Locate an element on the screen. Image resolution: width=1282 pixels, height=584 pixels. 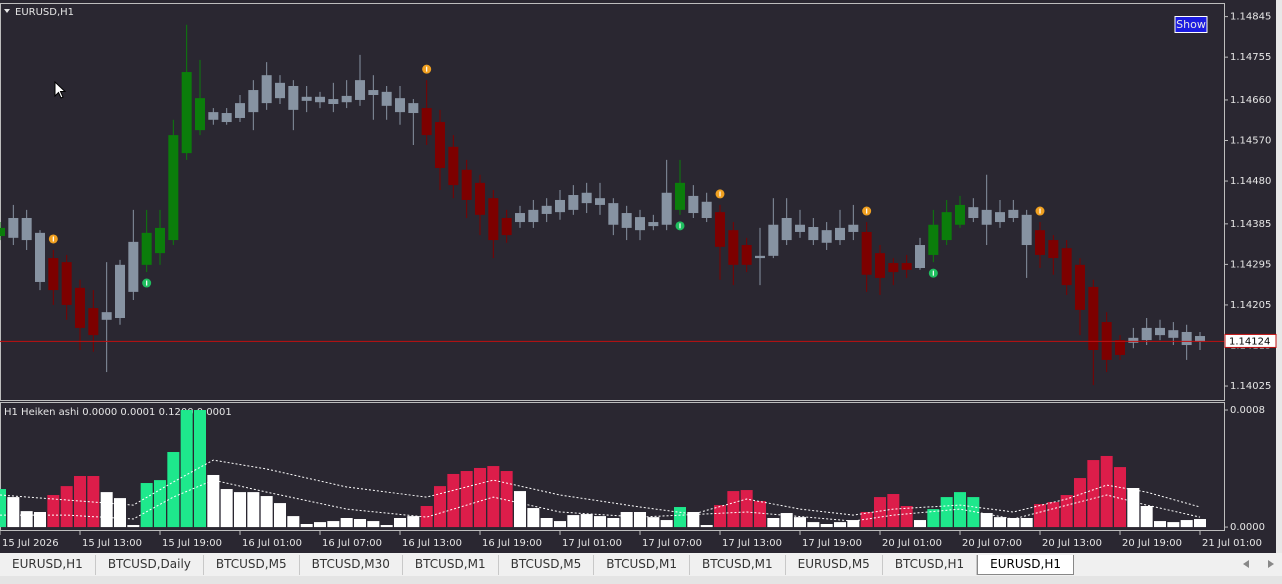
show-button-box is located at coordinates (1191, 24).